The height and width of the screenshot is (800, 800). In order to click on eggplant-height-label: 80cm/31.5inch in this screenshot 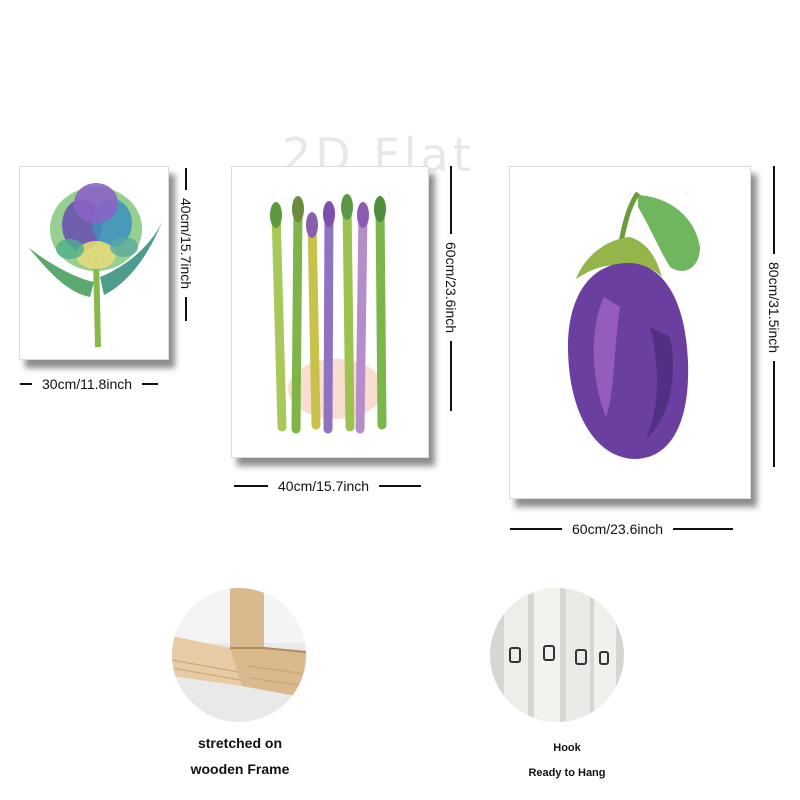, I will do `click(774, 308)`.